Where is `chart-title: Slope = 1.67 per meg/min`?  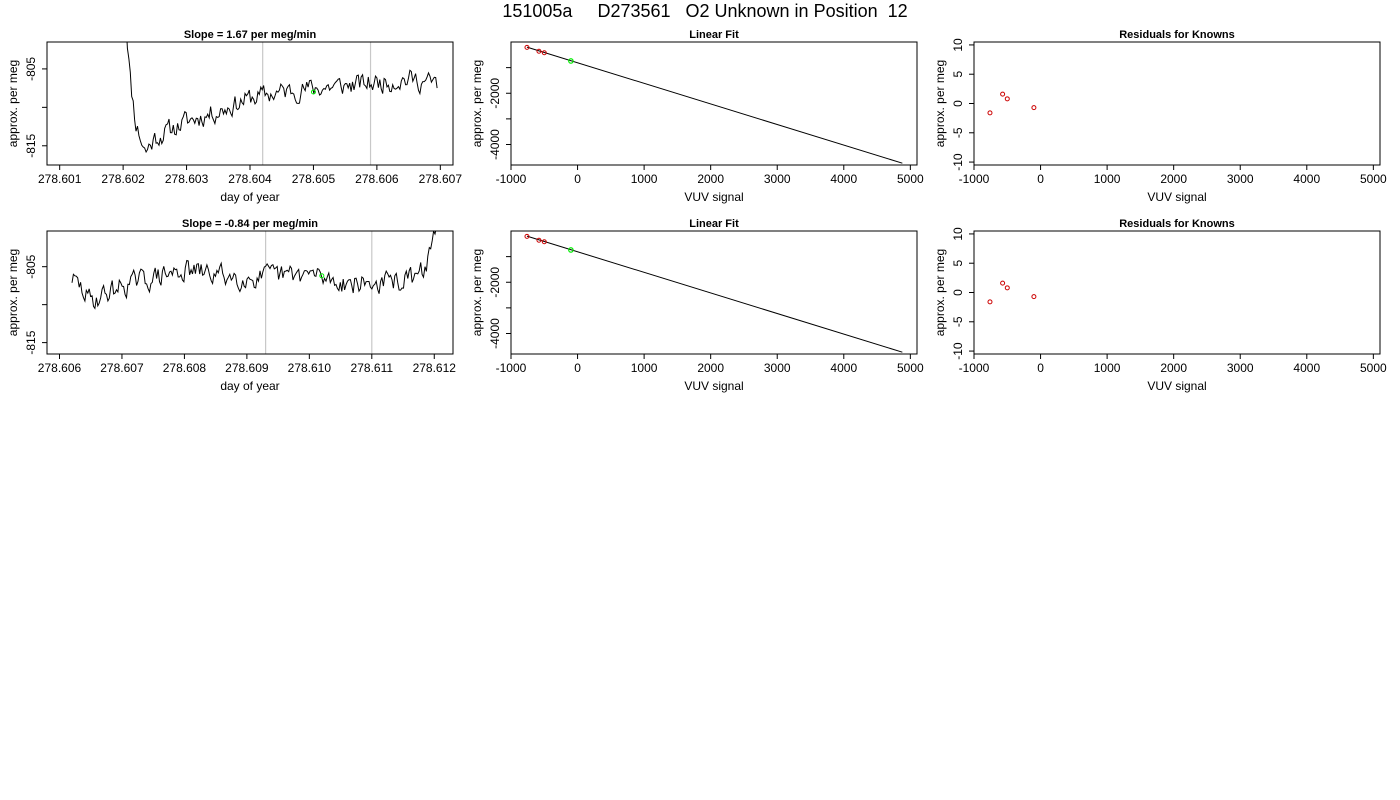
chart-title: Slope = 1.67 per meg/min is located at coordinates (250, 35).